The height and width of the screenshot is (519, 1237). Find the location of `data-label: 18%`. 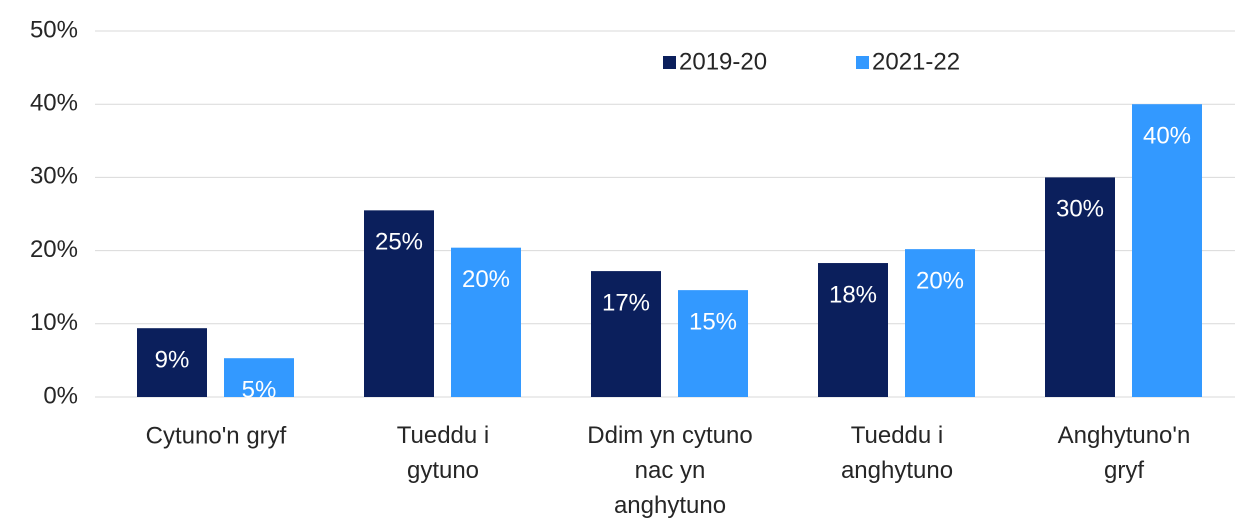

data-label: 18% is located at coordinates (853, 294).